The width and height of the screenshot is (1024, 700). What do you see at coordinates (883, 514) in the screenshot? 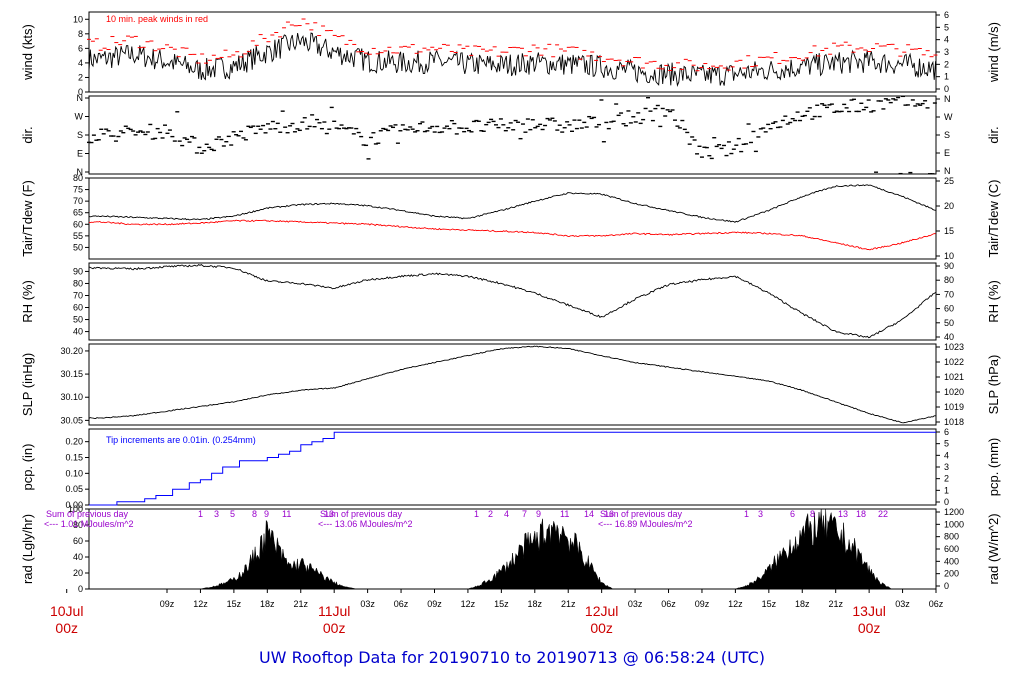
I see `radiation-hour-mark: 22` at bounding box center [883, 514].